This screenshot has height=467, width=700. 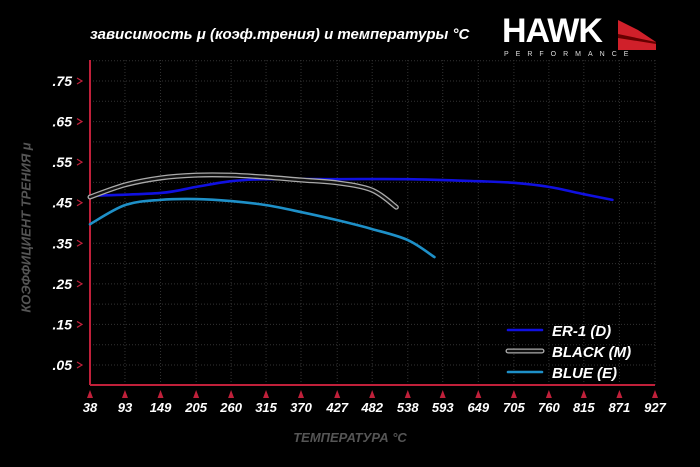 What do you see at coordinates (637, 35) in the screenshot?
I see `wing-icon` at bounding box center [637, 35].